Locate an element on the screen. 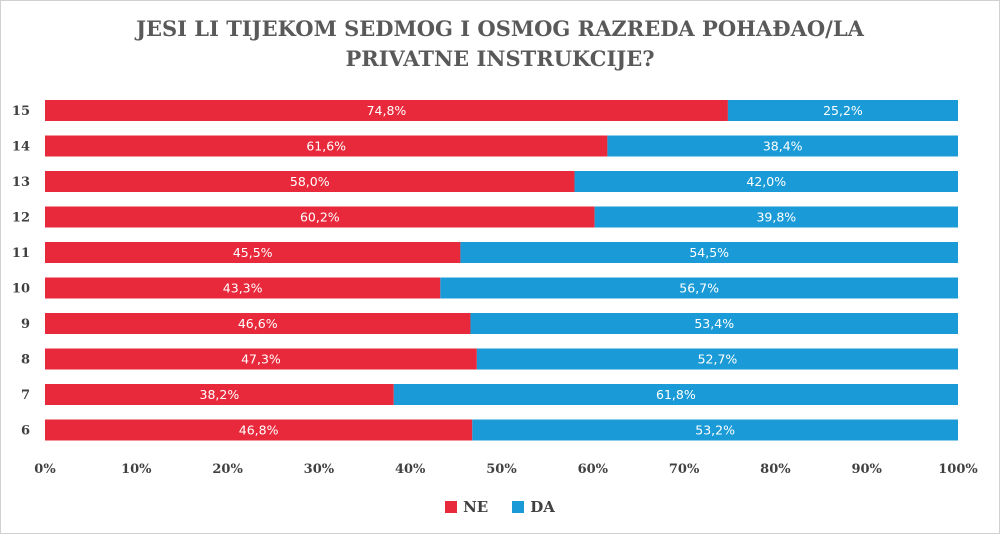  data-label-ne: 74,8% is located at coordinates (387, 110).